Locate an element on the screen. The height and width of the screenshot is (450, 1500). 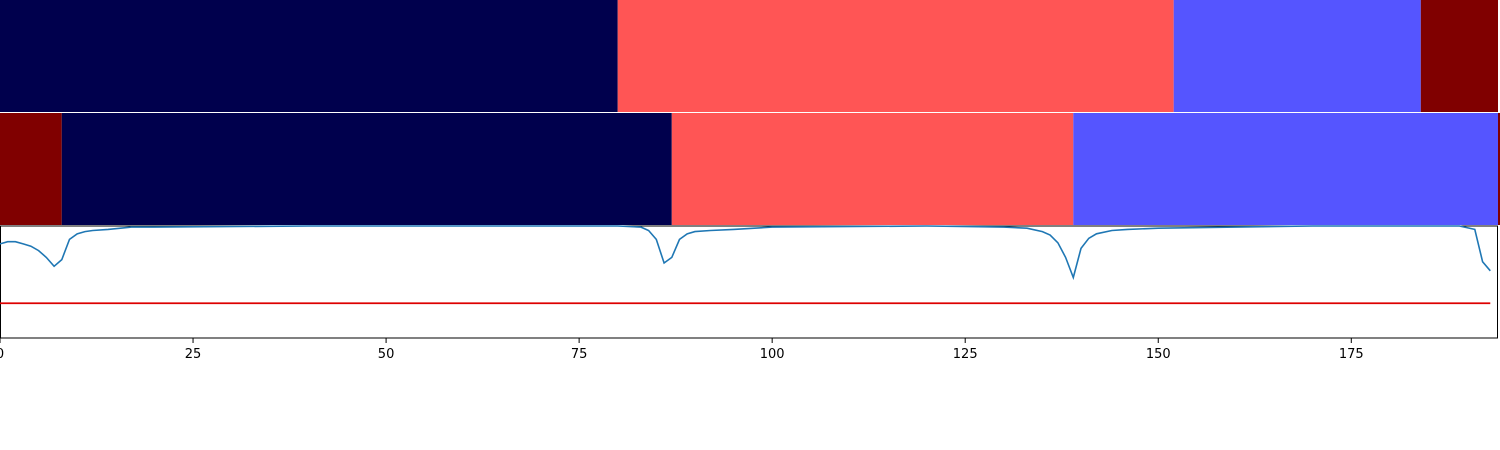
x-tick-label: 50 is located at coordinates (386, 354).